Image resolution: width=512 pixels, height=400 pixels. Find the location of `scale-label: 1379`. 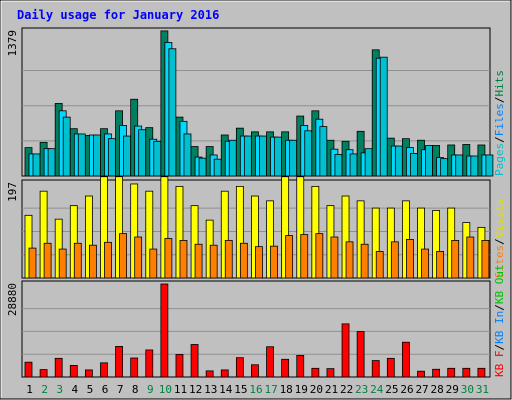

scale-label: 1379 is located at coordinates (12, 43).